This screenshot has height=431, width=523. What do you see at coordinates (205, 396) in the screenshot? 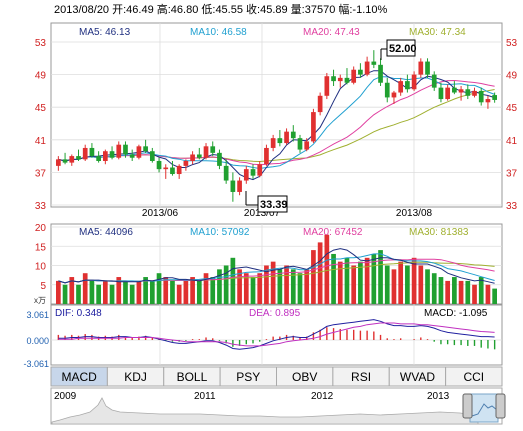
I see `navigator-year: 2011` at bounding box center [205, 396].